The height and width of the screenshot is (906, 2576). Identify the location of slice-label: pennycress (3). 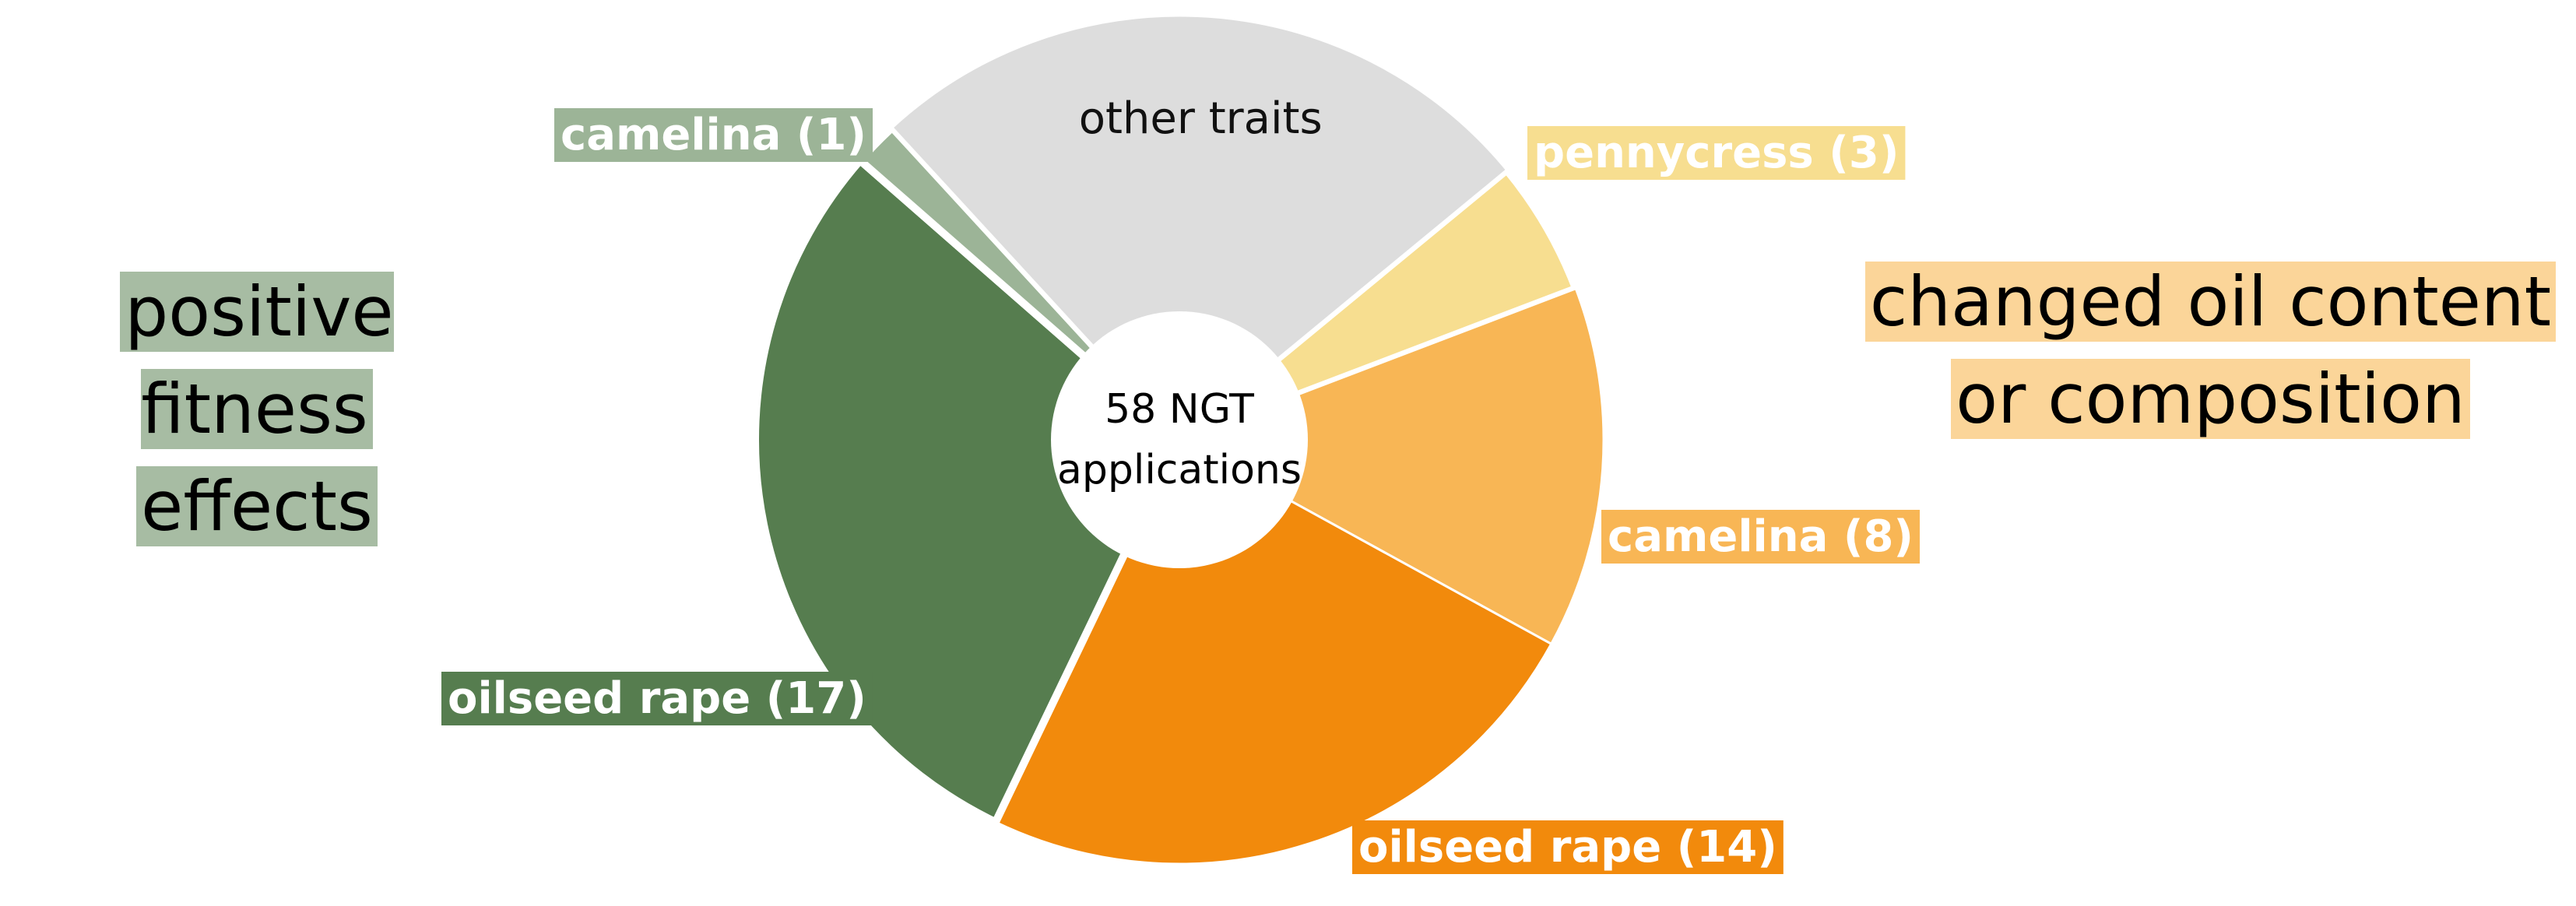
(1717, 153).